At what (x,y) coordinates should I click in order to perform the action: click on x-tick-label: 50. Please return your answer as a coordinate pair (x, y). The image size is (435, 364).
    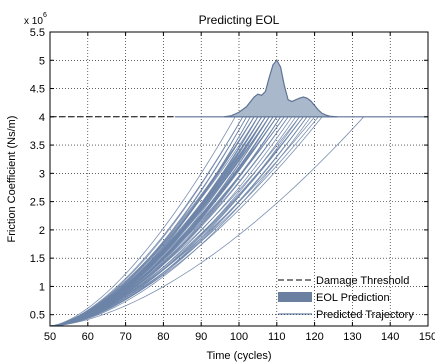
    Looking at the image, I should click on (50, 337).